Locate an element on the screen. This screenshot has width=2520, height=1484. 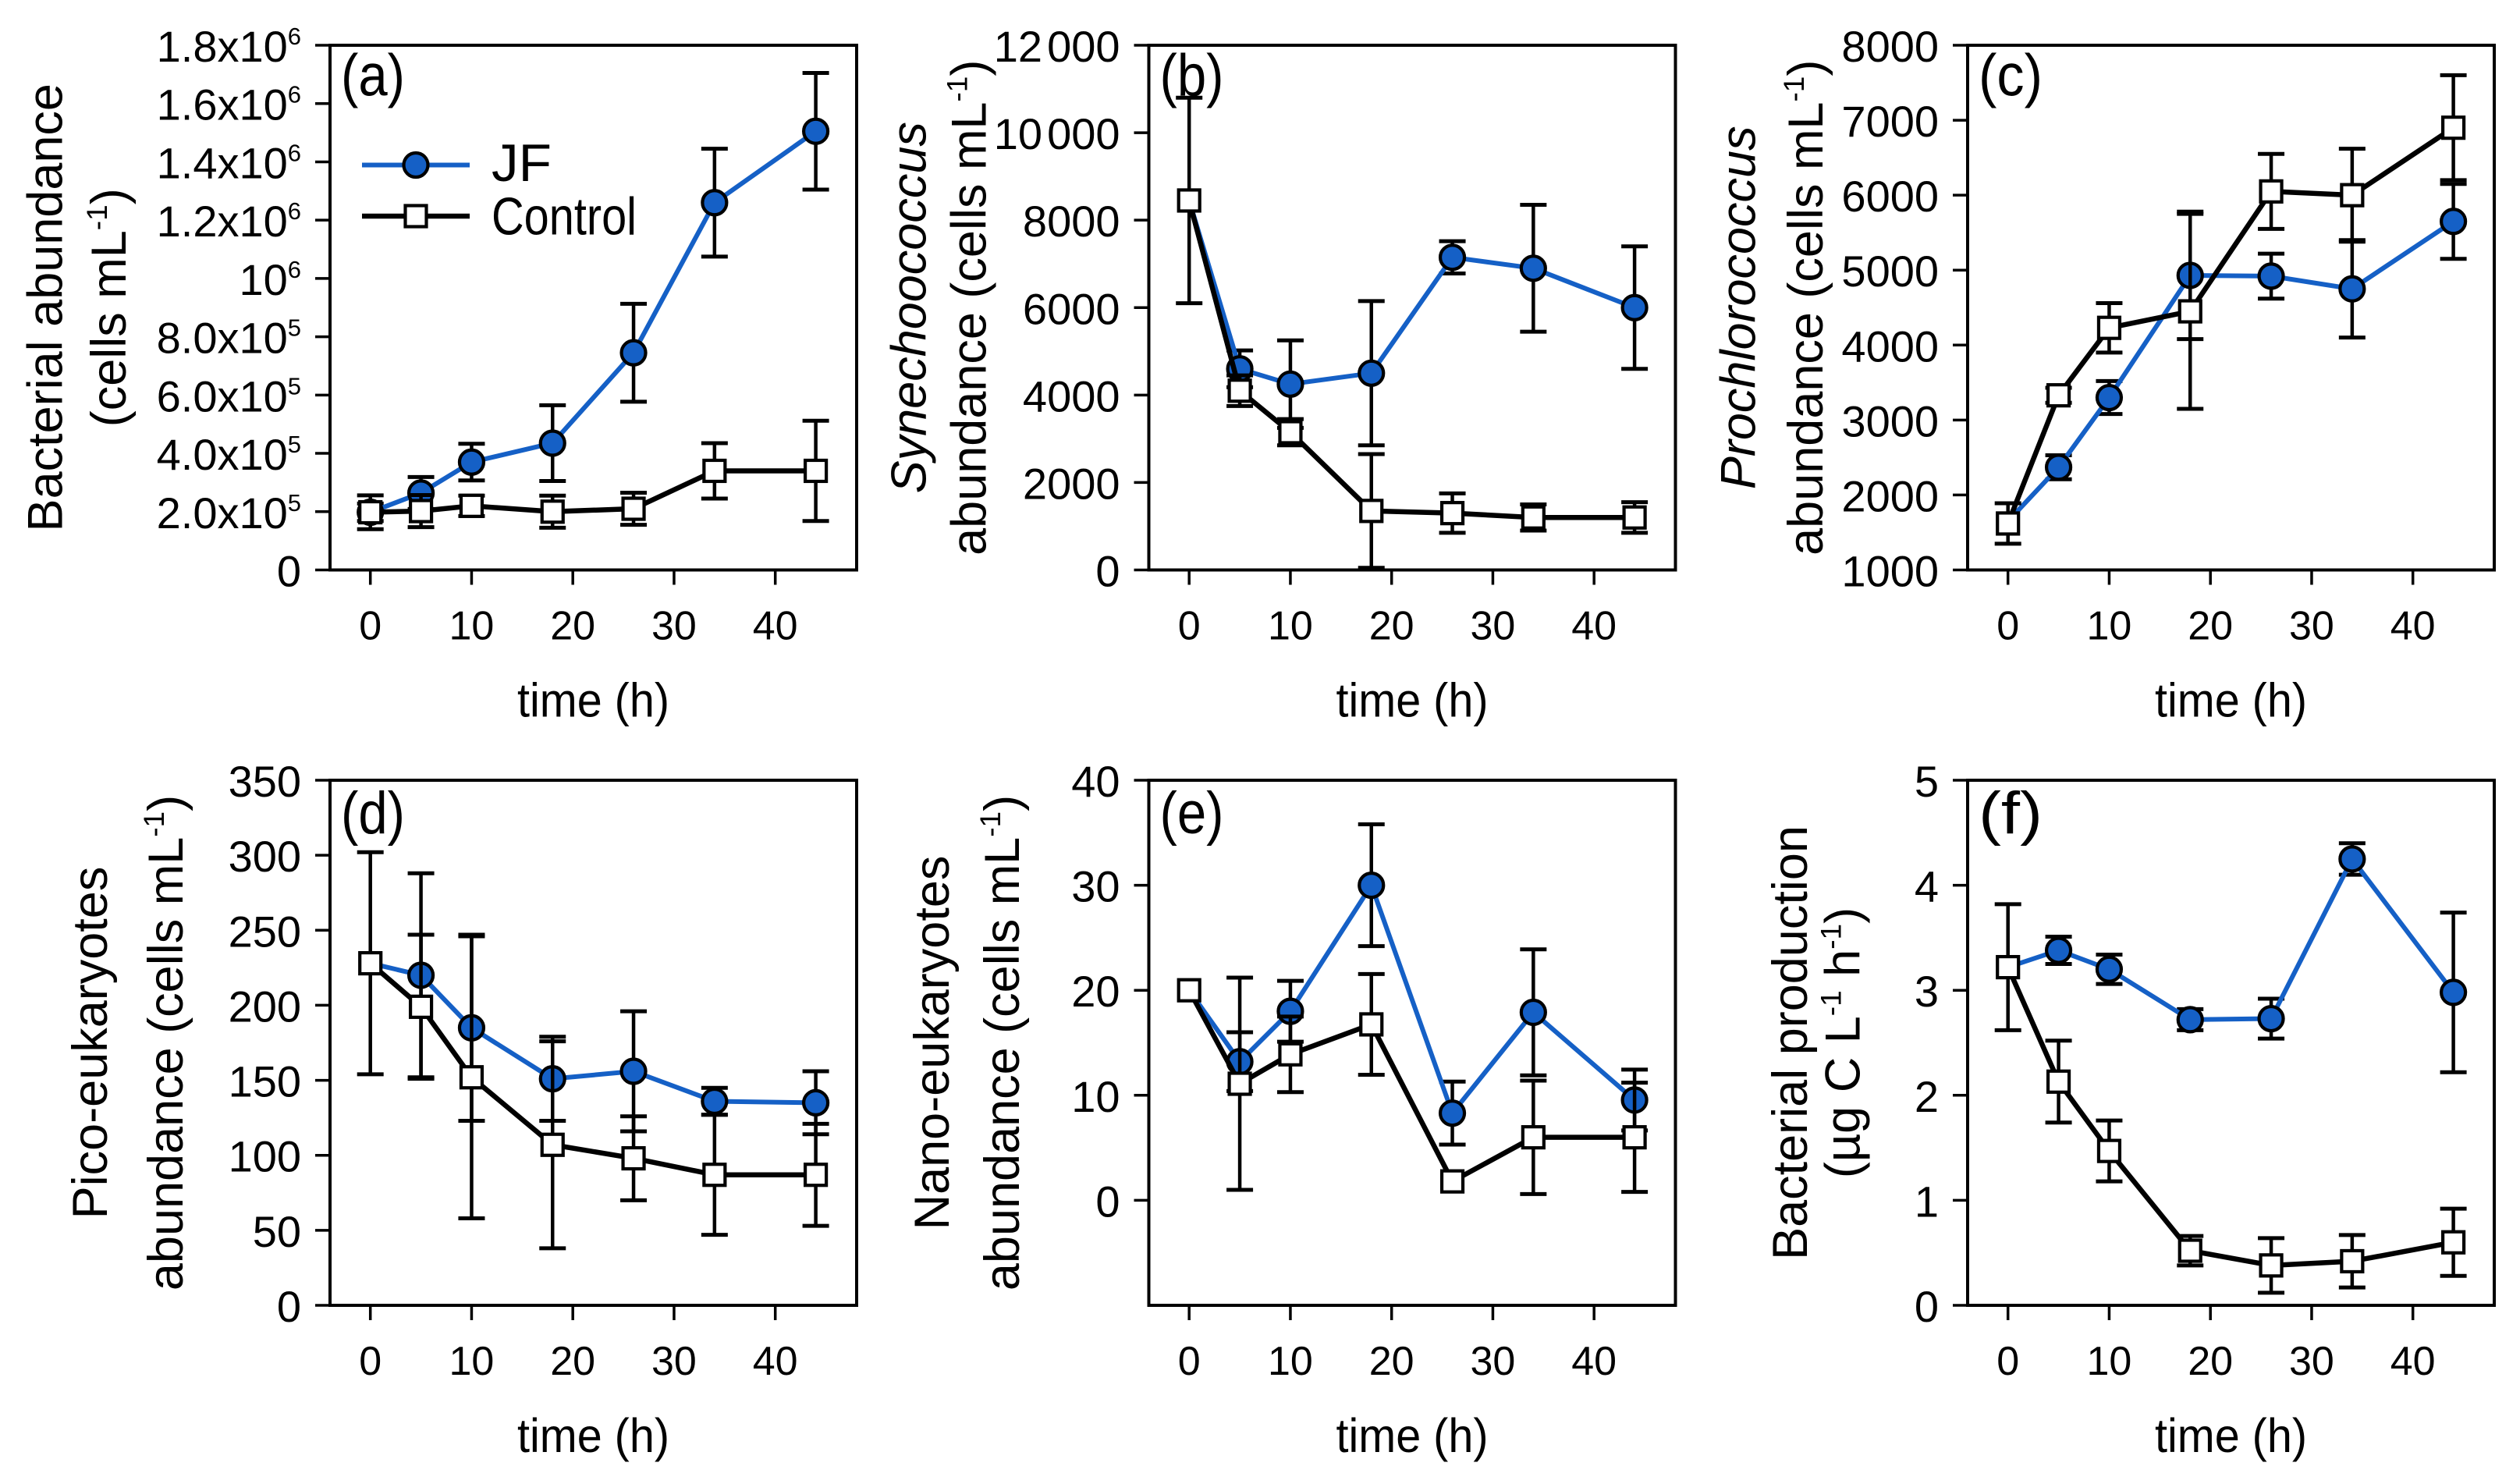
svg-text: 100 is located at coordinates (265, 1157).